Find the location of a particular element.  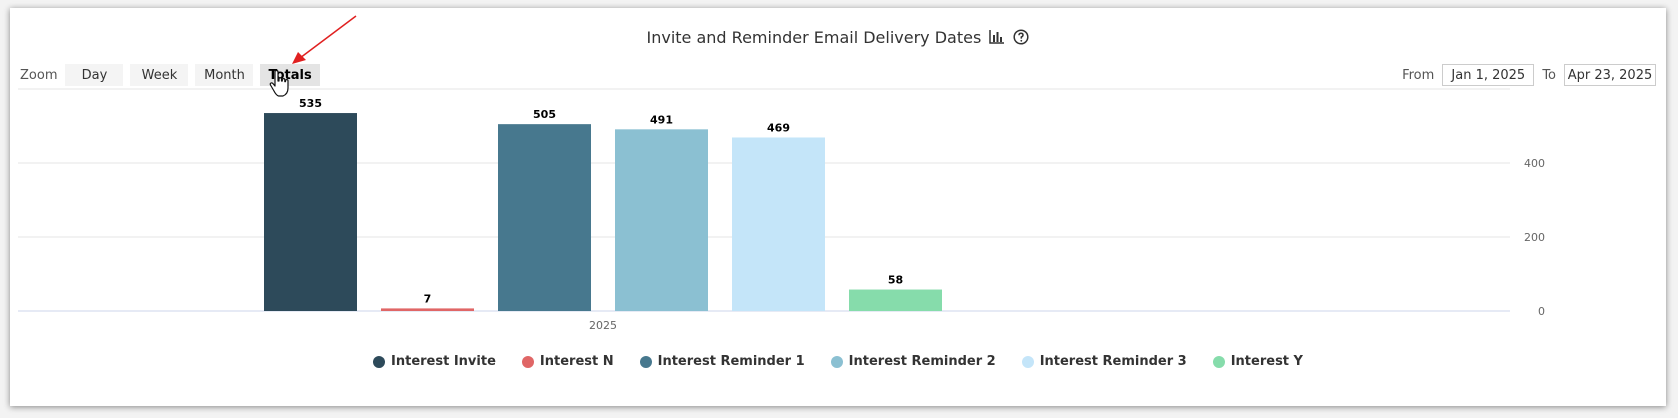

legend-item: Interest Reminder 1 is located at coordinates (722, 361).